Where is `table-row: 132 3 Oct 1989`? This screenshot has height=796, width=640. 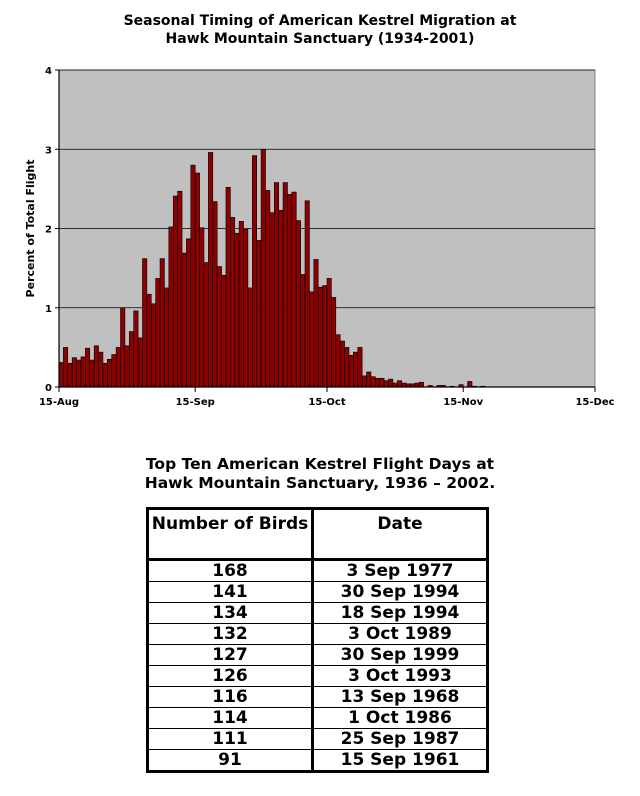 table-row: 132 3 Oct 1989 is located at coordinates (317, 634).